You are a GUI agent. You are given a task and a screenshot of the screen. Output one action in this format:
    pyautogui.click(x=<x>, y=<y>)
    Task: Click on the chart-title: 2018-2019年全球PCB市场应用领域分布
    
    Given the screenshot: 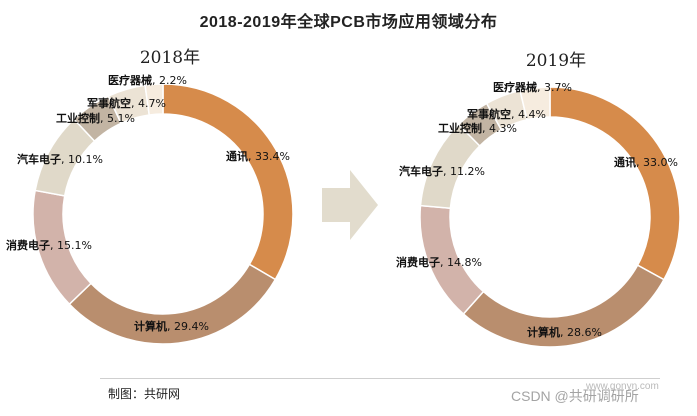 What is the action you would take?
    pyautogui.click(x=348, y=22)
    